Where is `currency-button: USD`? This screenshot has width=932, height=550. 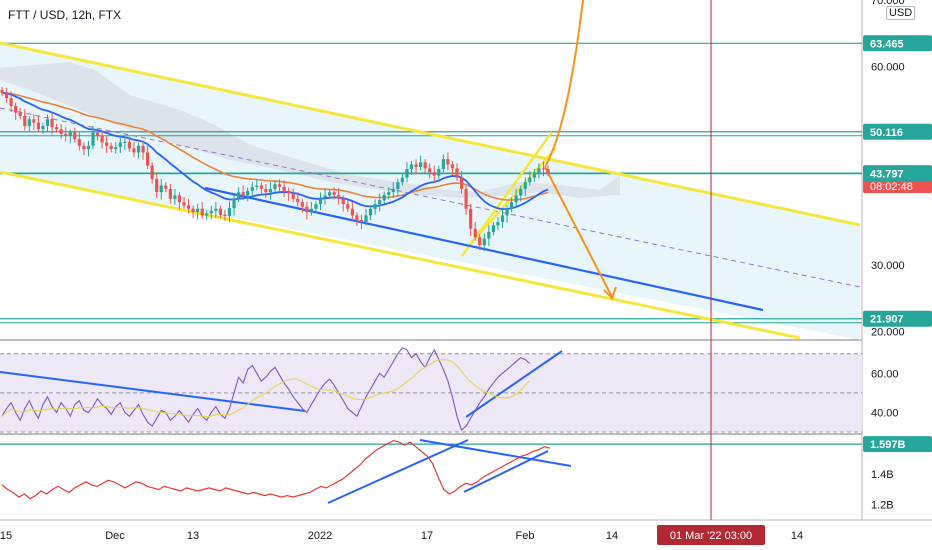 currency-button: USD is located at coordinates (901, 13).